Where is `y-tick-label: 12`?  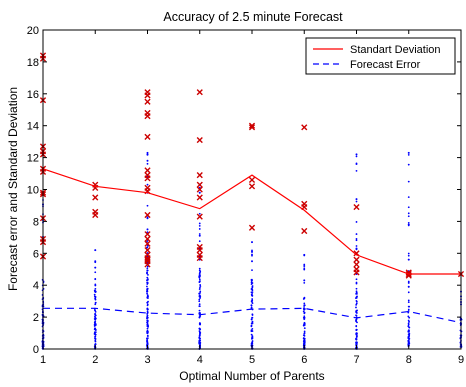
y-tick-label: 12 is located at coordinates (33, 159).